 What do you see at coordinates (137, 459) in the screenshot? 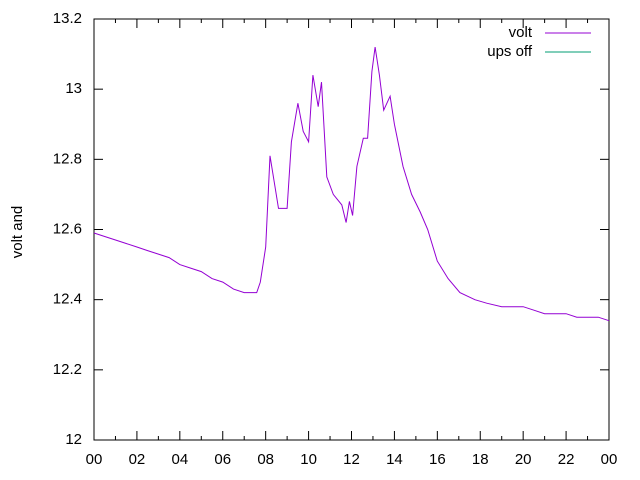
I see `x-tick-label: 02` at bounding box center [137, 459].